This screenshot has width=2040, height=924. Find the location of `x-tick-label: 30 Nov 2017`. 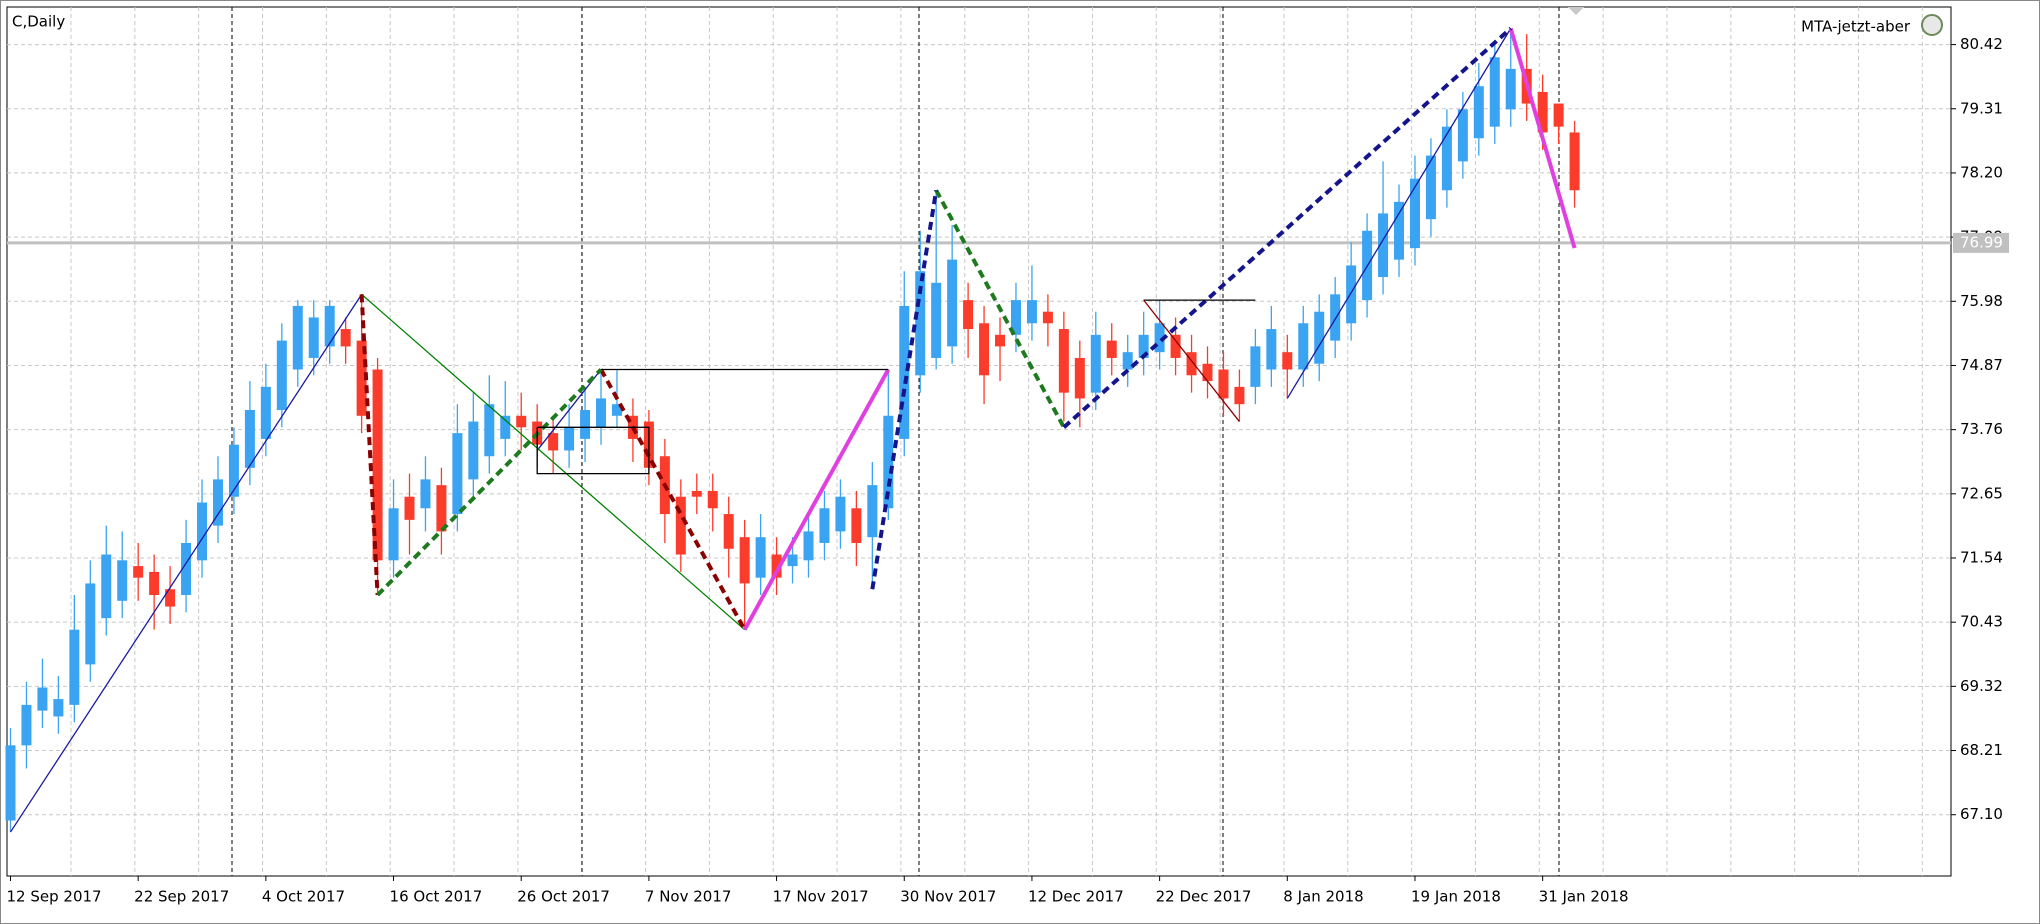

x-tick-label: 30 Nov 2017 is located at coordinates (948, 897).